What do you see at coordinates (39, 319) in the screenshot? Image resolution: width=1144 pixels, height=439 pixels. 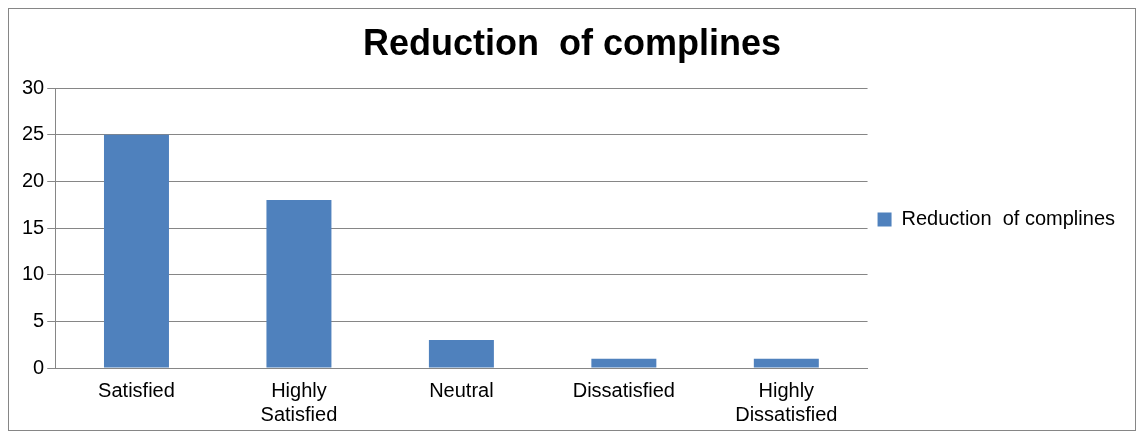 I see `y-tick-label: 5` at bounding box center [39, 319].